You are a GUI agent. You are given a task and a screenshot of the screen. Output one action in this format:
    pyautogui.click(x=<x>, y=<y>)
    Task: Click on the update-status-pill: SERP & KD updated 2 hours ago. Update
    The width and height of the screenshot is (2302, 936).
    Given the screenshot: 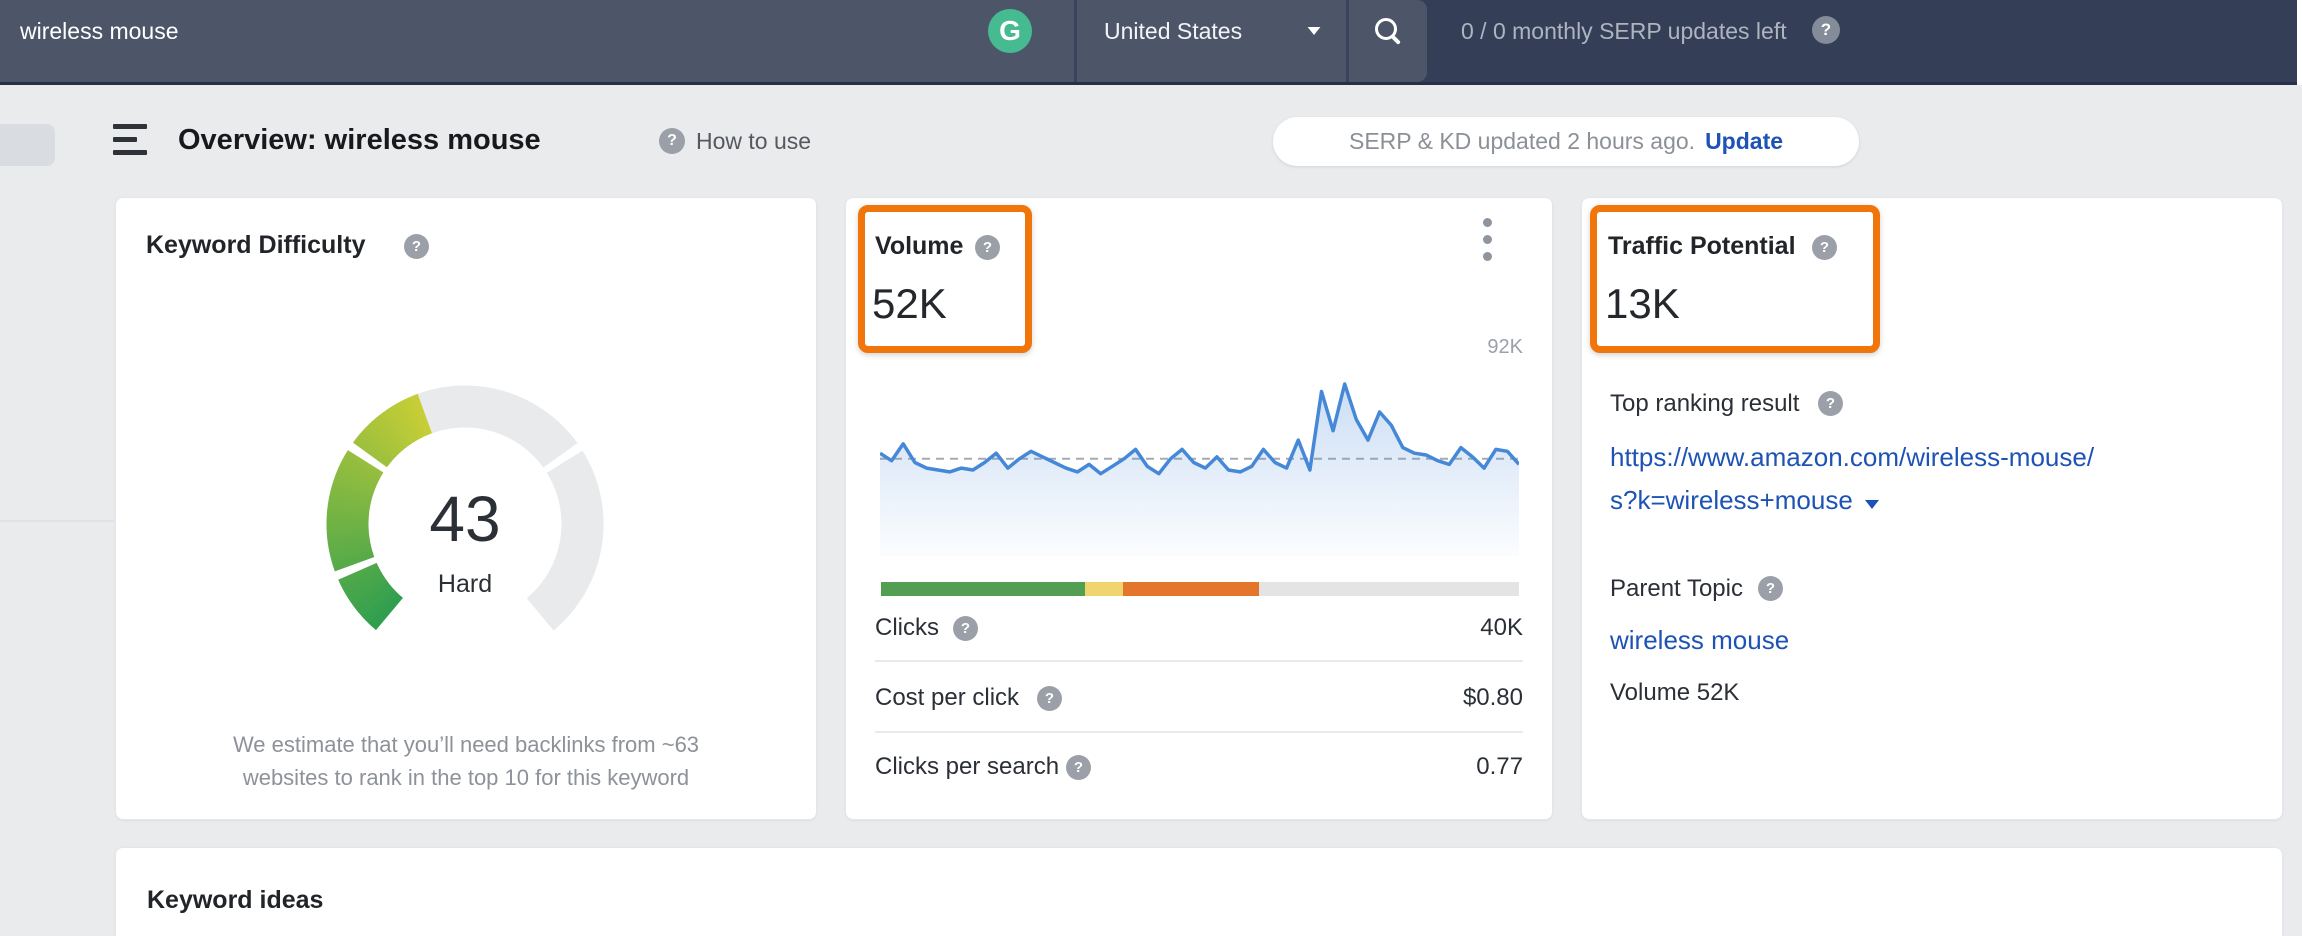 What is the action you would take?
    pyautogui.click(x=1566, y=141)
    